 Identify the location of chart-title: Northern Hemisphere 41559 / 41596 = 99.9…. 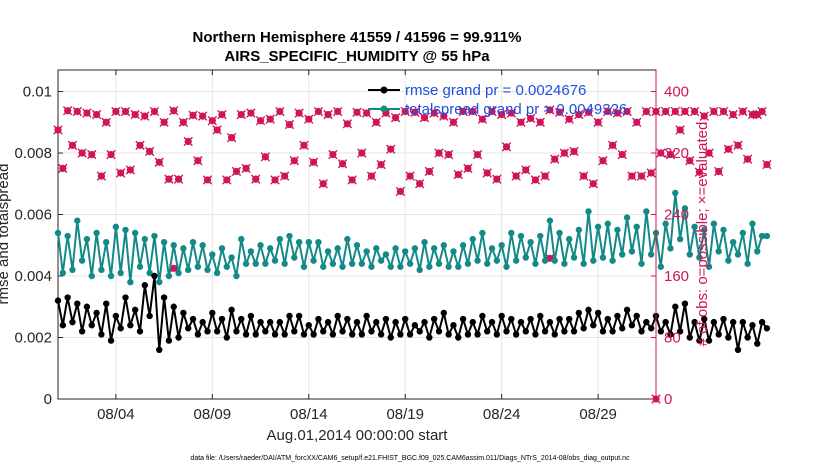
(357, 37).